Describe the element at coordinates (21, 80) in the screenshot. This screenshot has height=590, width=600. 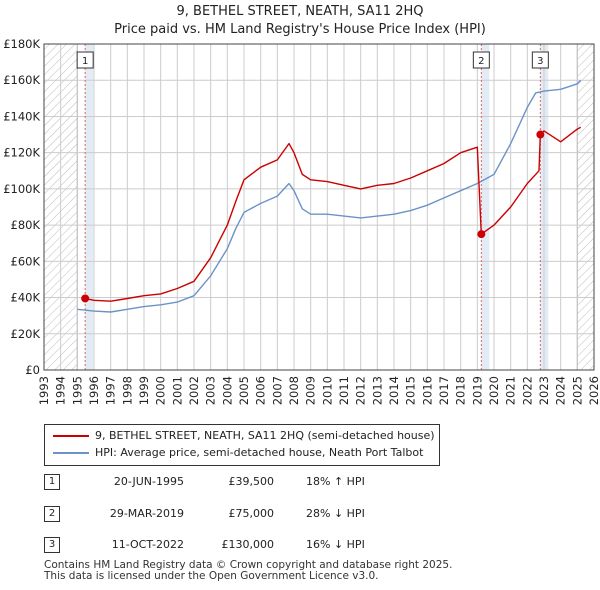
I see `y-tick-label: £160K` at that location.